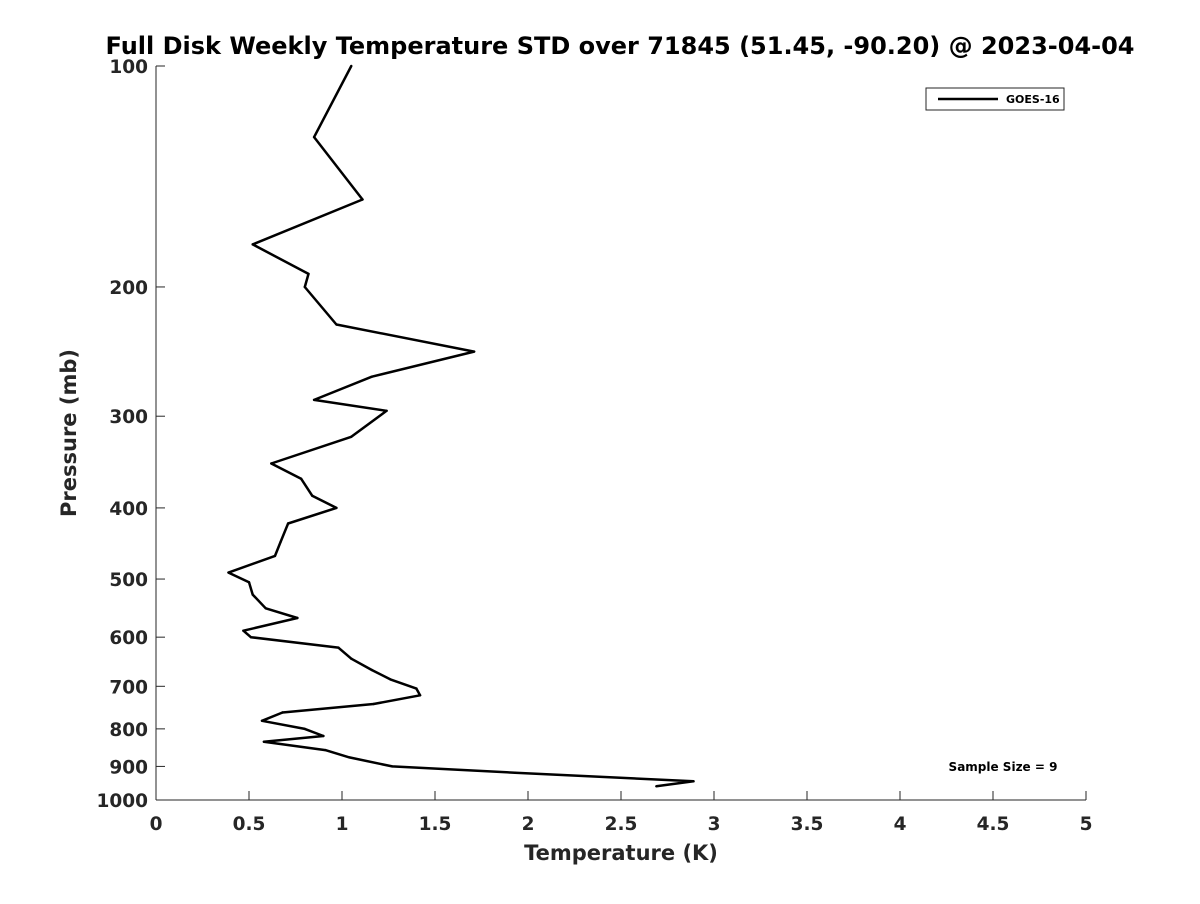  What do you see at coordinates (528, 824) in the screenshot?
I see `x-tick-label: 2` at bounding box center [528, 824].